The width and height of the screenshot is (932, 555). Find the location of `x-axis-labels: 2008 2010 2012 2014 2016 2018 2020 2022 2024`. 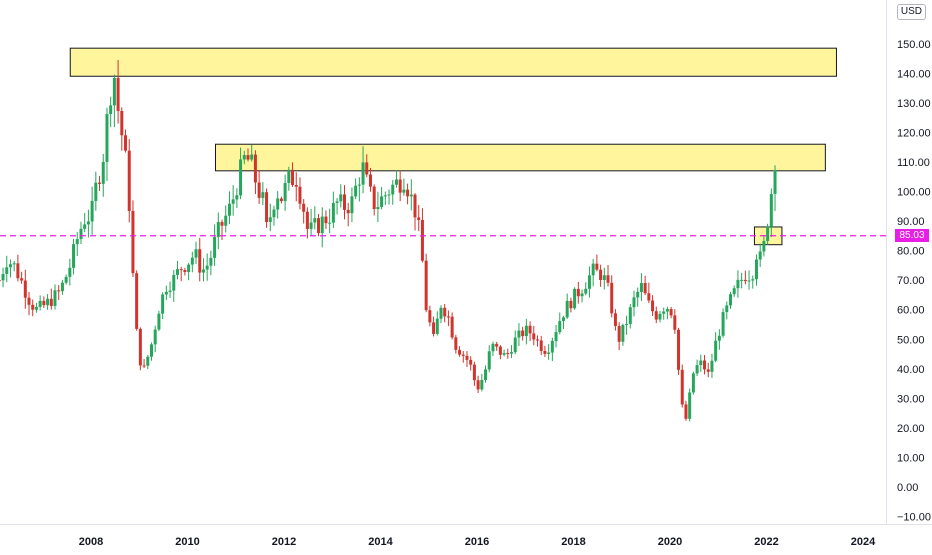

x-axis-labels: 2008 2010 2012 2014 2016 2018 2020 2022 2024 is located at coordinates (477, 542).